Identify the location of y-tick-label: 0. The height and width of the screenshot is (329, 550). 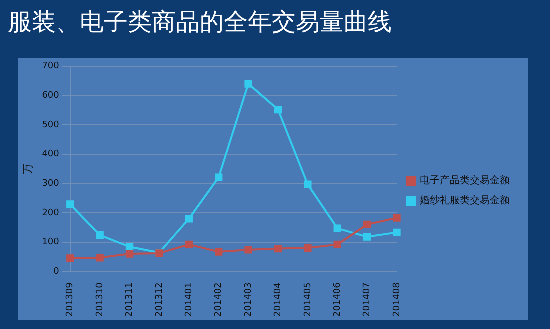
(57, 271).